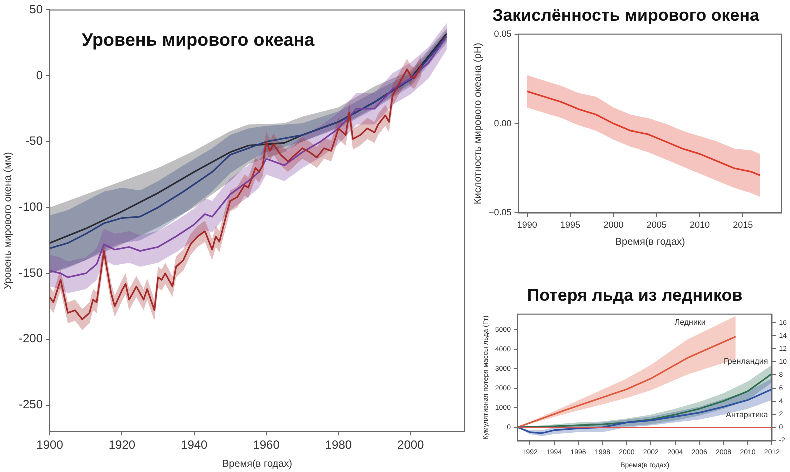 The image size is (790, 472). What do you see at coordinates (527, 225) in the screenshot?
I see `x-tick-label: 1990` at bounding box center [527, 225].